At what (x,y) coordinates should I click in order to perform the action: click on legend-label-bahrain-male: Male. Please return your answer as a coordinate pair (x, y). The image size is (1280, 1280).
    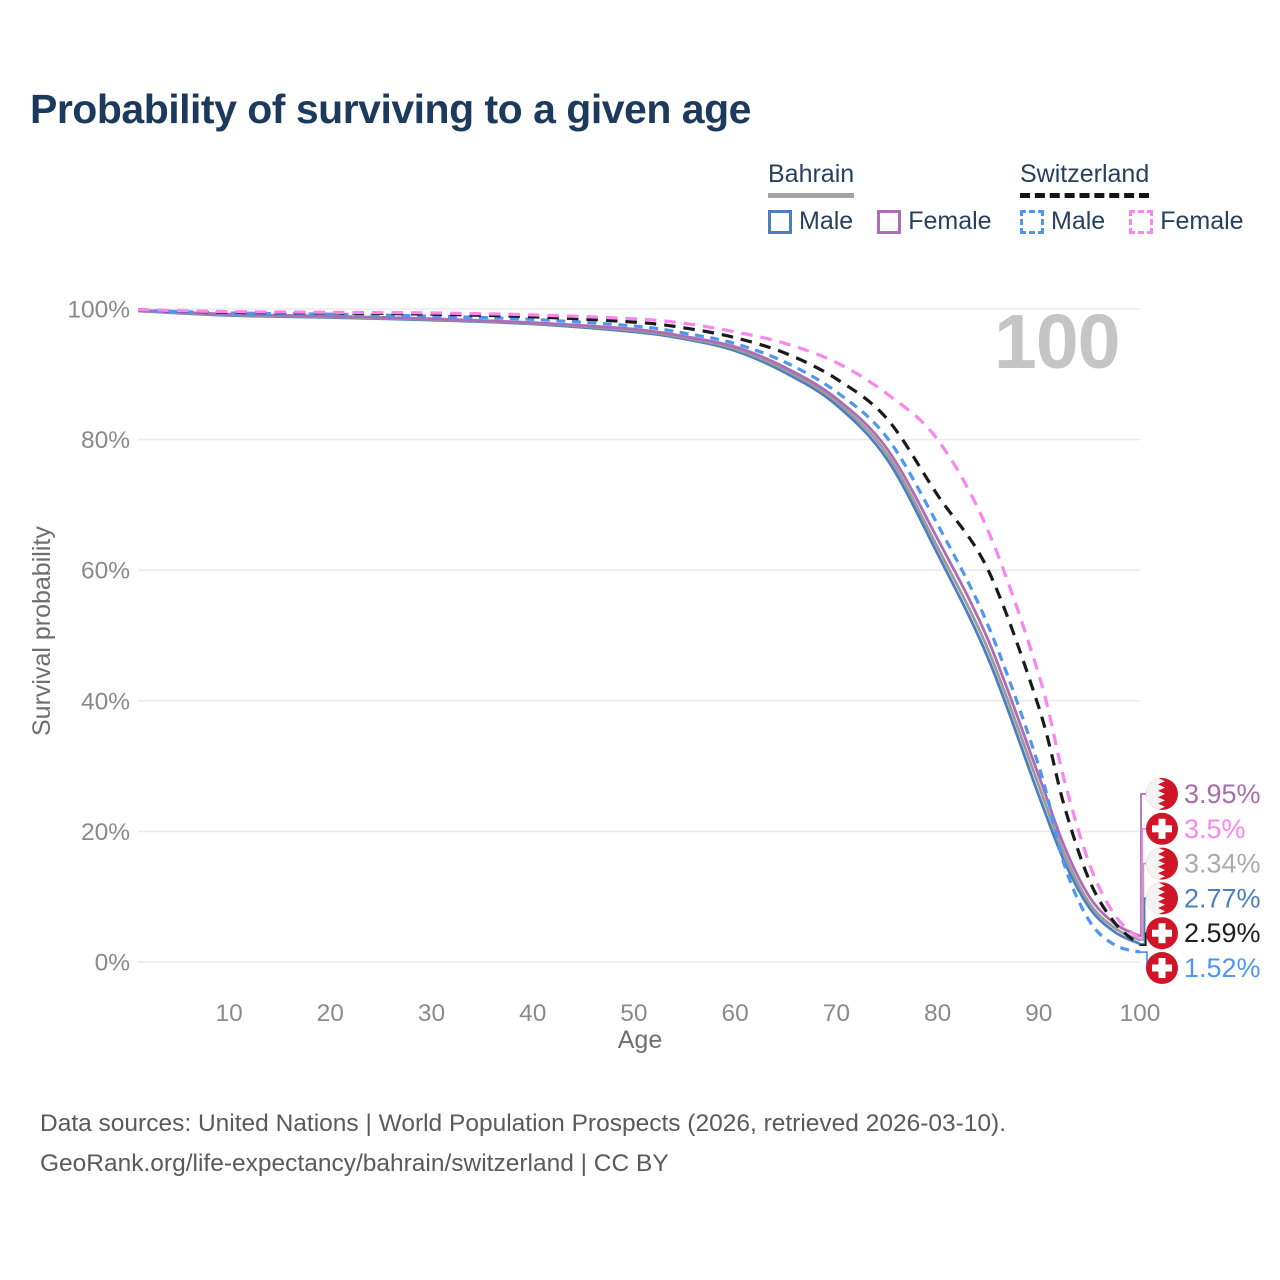
    Looking at the image, I should click on (826, 221).